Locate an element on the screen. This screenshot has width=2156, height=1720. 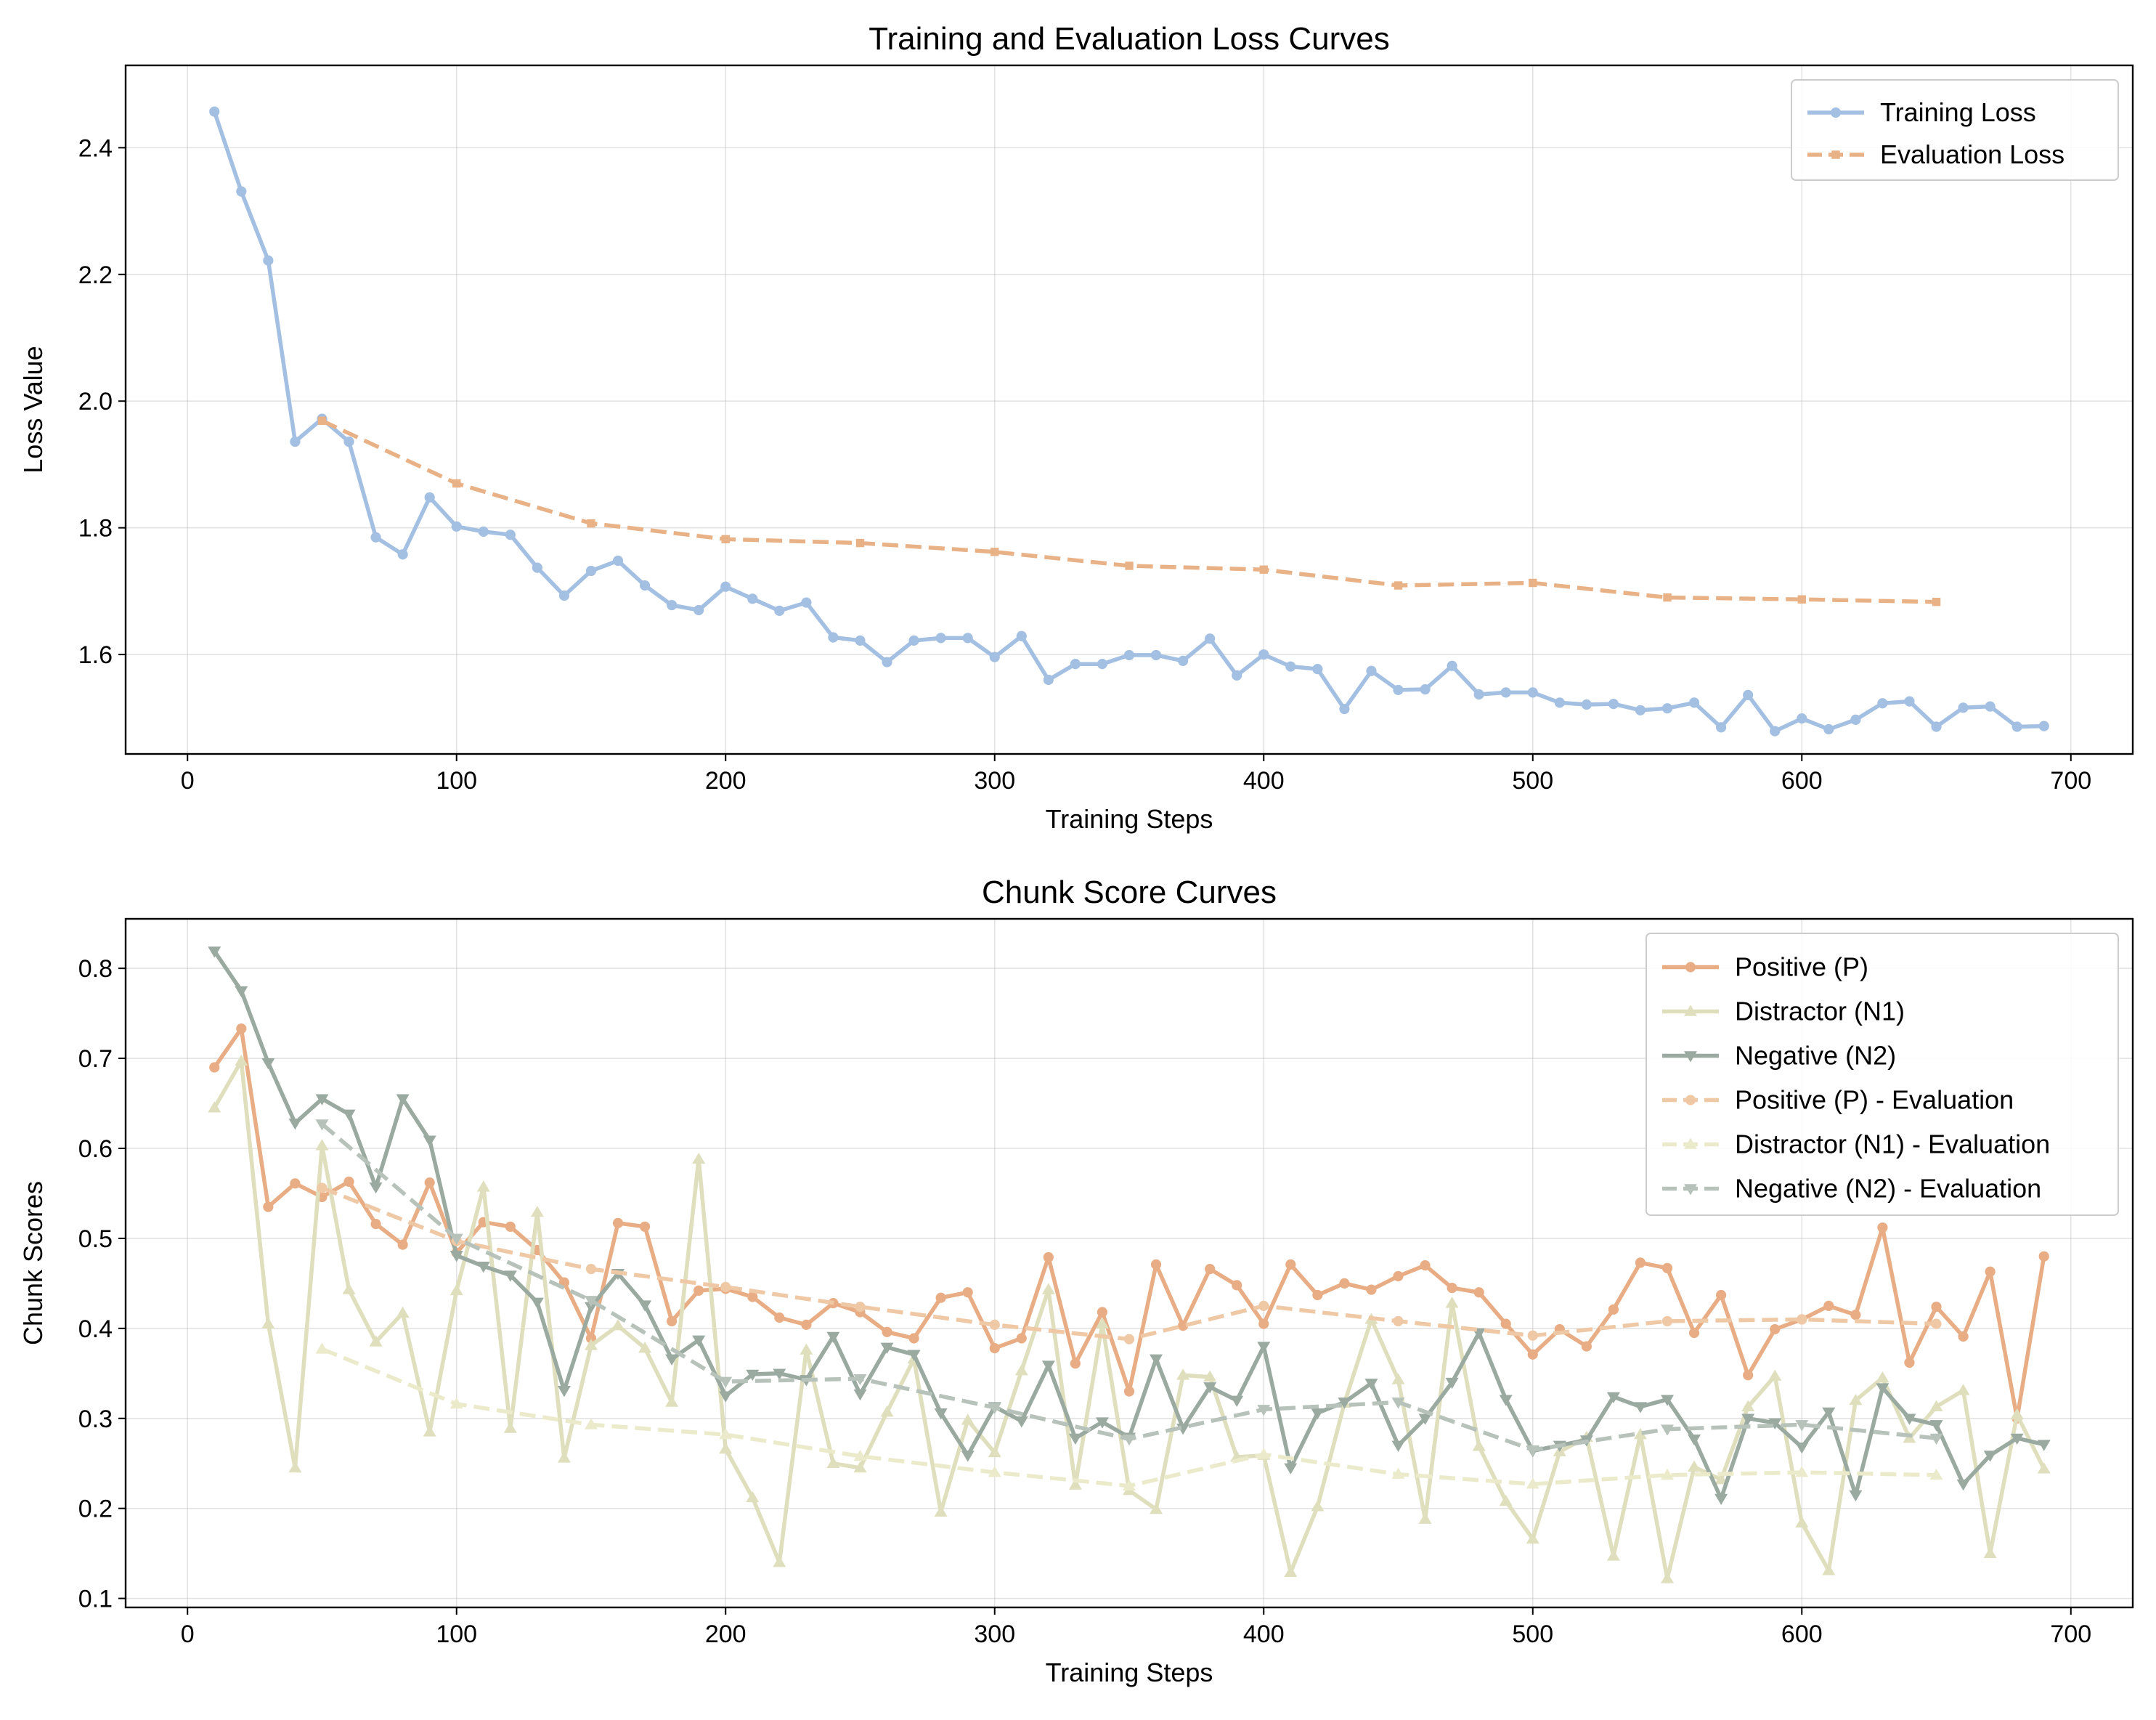
y-tick-label: 0.3 is located at coordinates (95, 1419).